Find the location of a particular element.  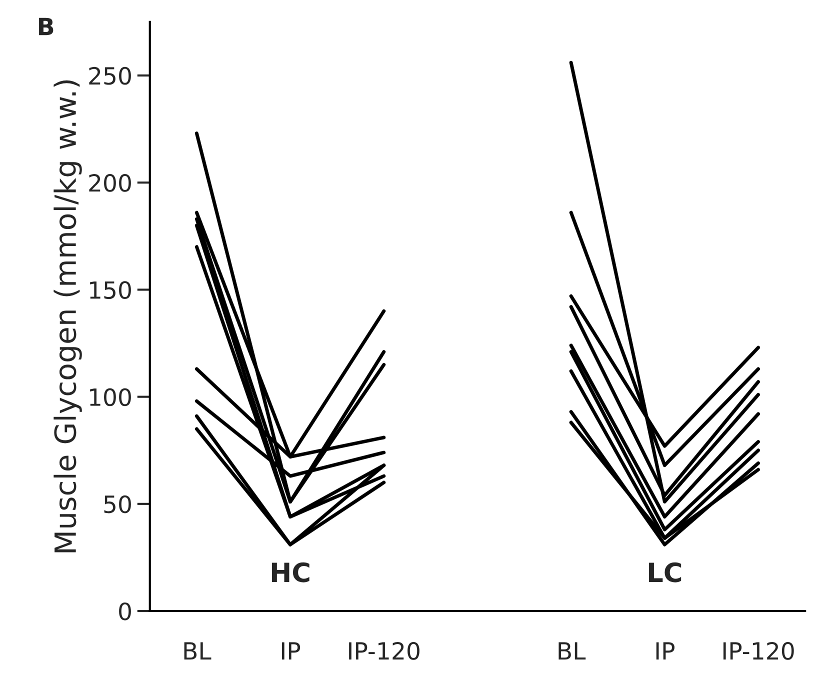

y-tick-label: 100 is located at coordinates (110, 397).